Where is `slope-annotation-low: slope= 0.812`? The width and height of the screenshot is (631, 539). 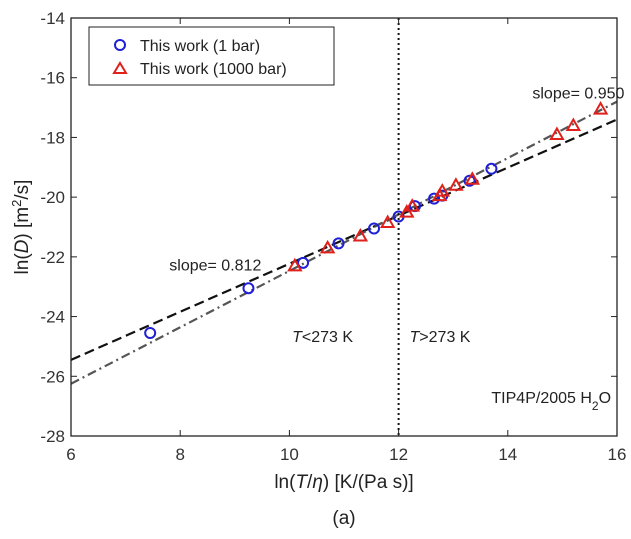 slope-annotation-low: slope= 0.812 is located at coordinates (215, 265).